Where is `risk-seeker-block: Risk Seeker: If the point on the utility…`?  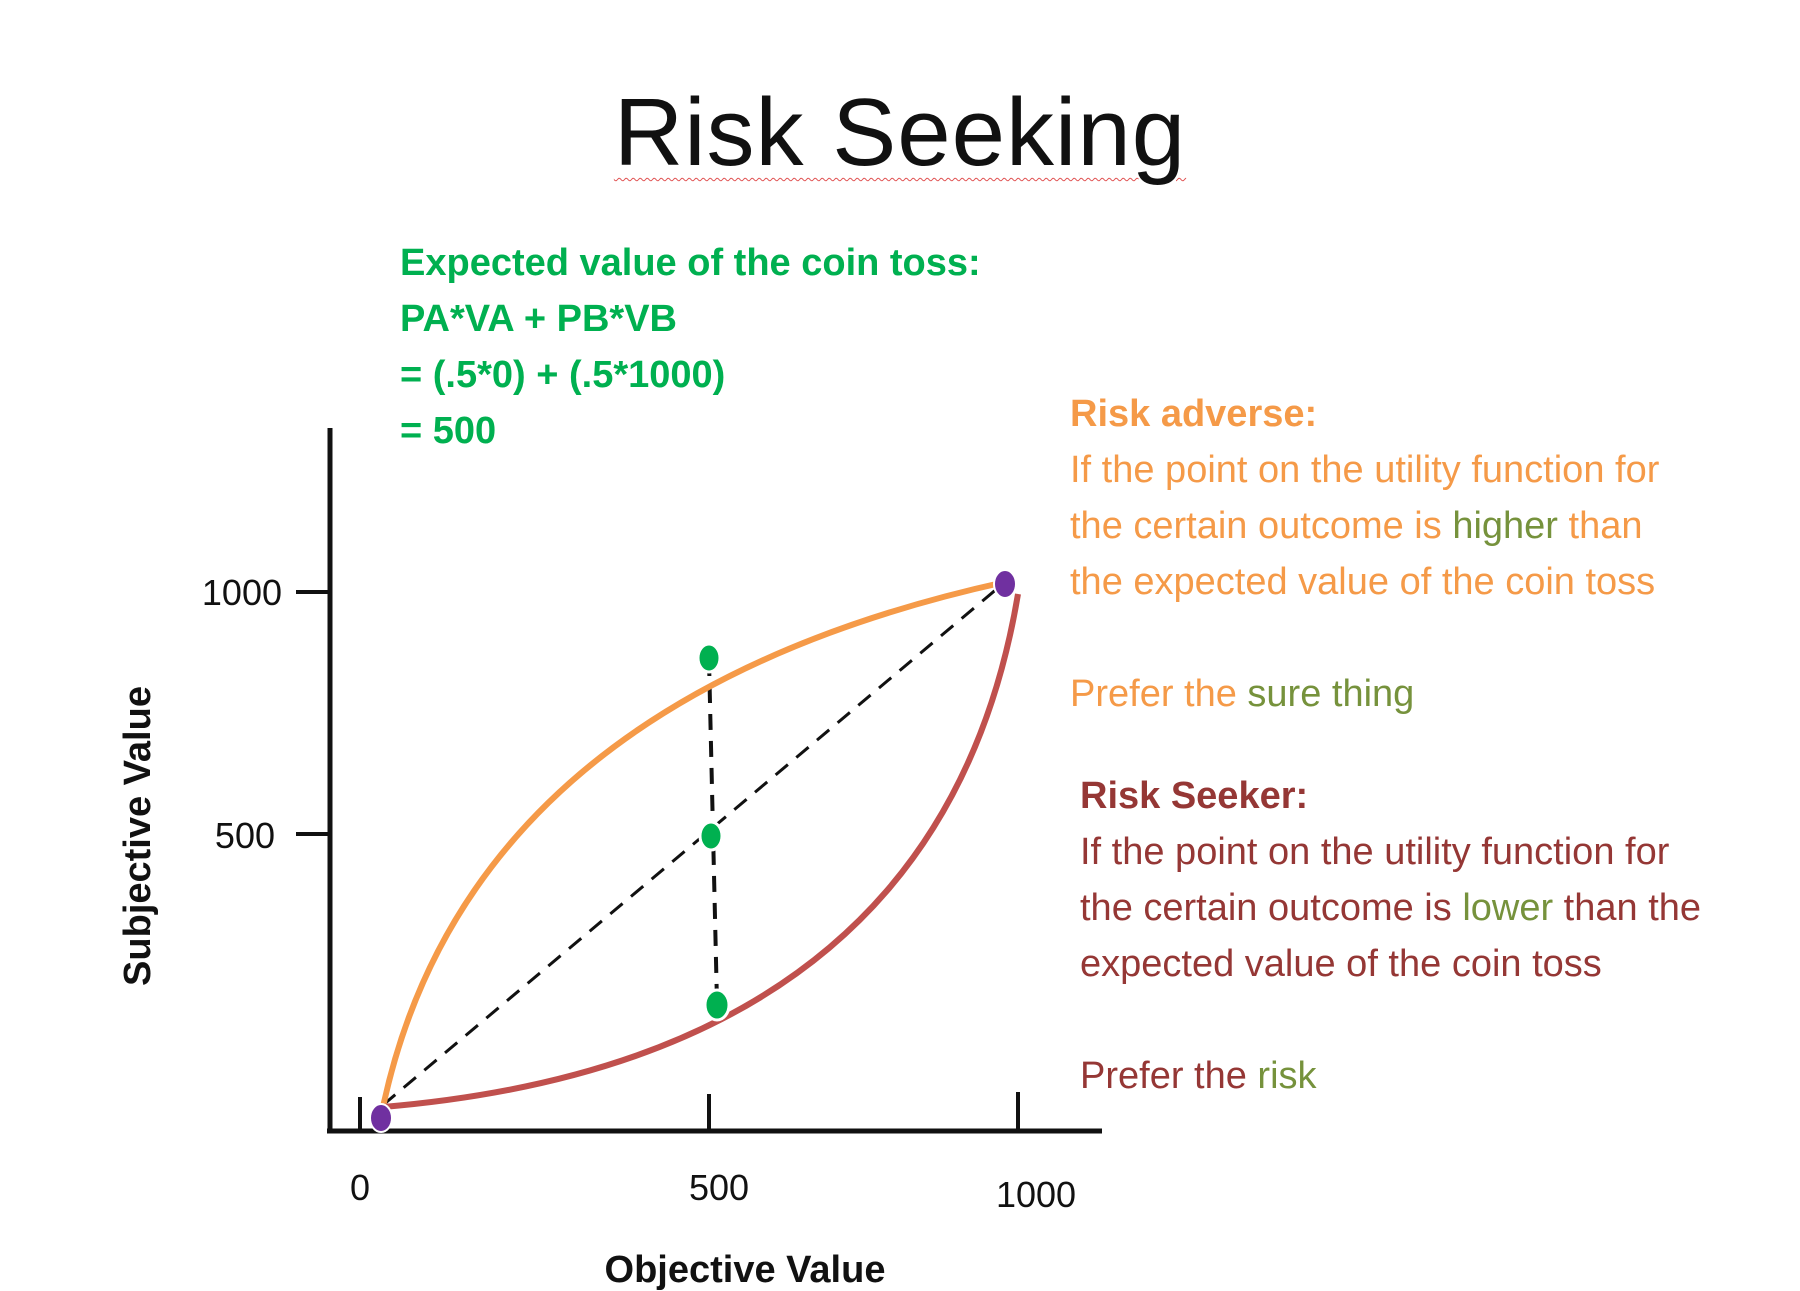 risk-seeker-block: Risk Seeker: If the point on the utility… is located at coordinates (1390, 936).